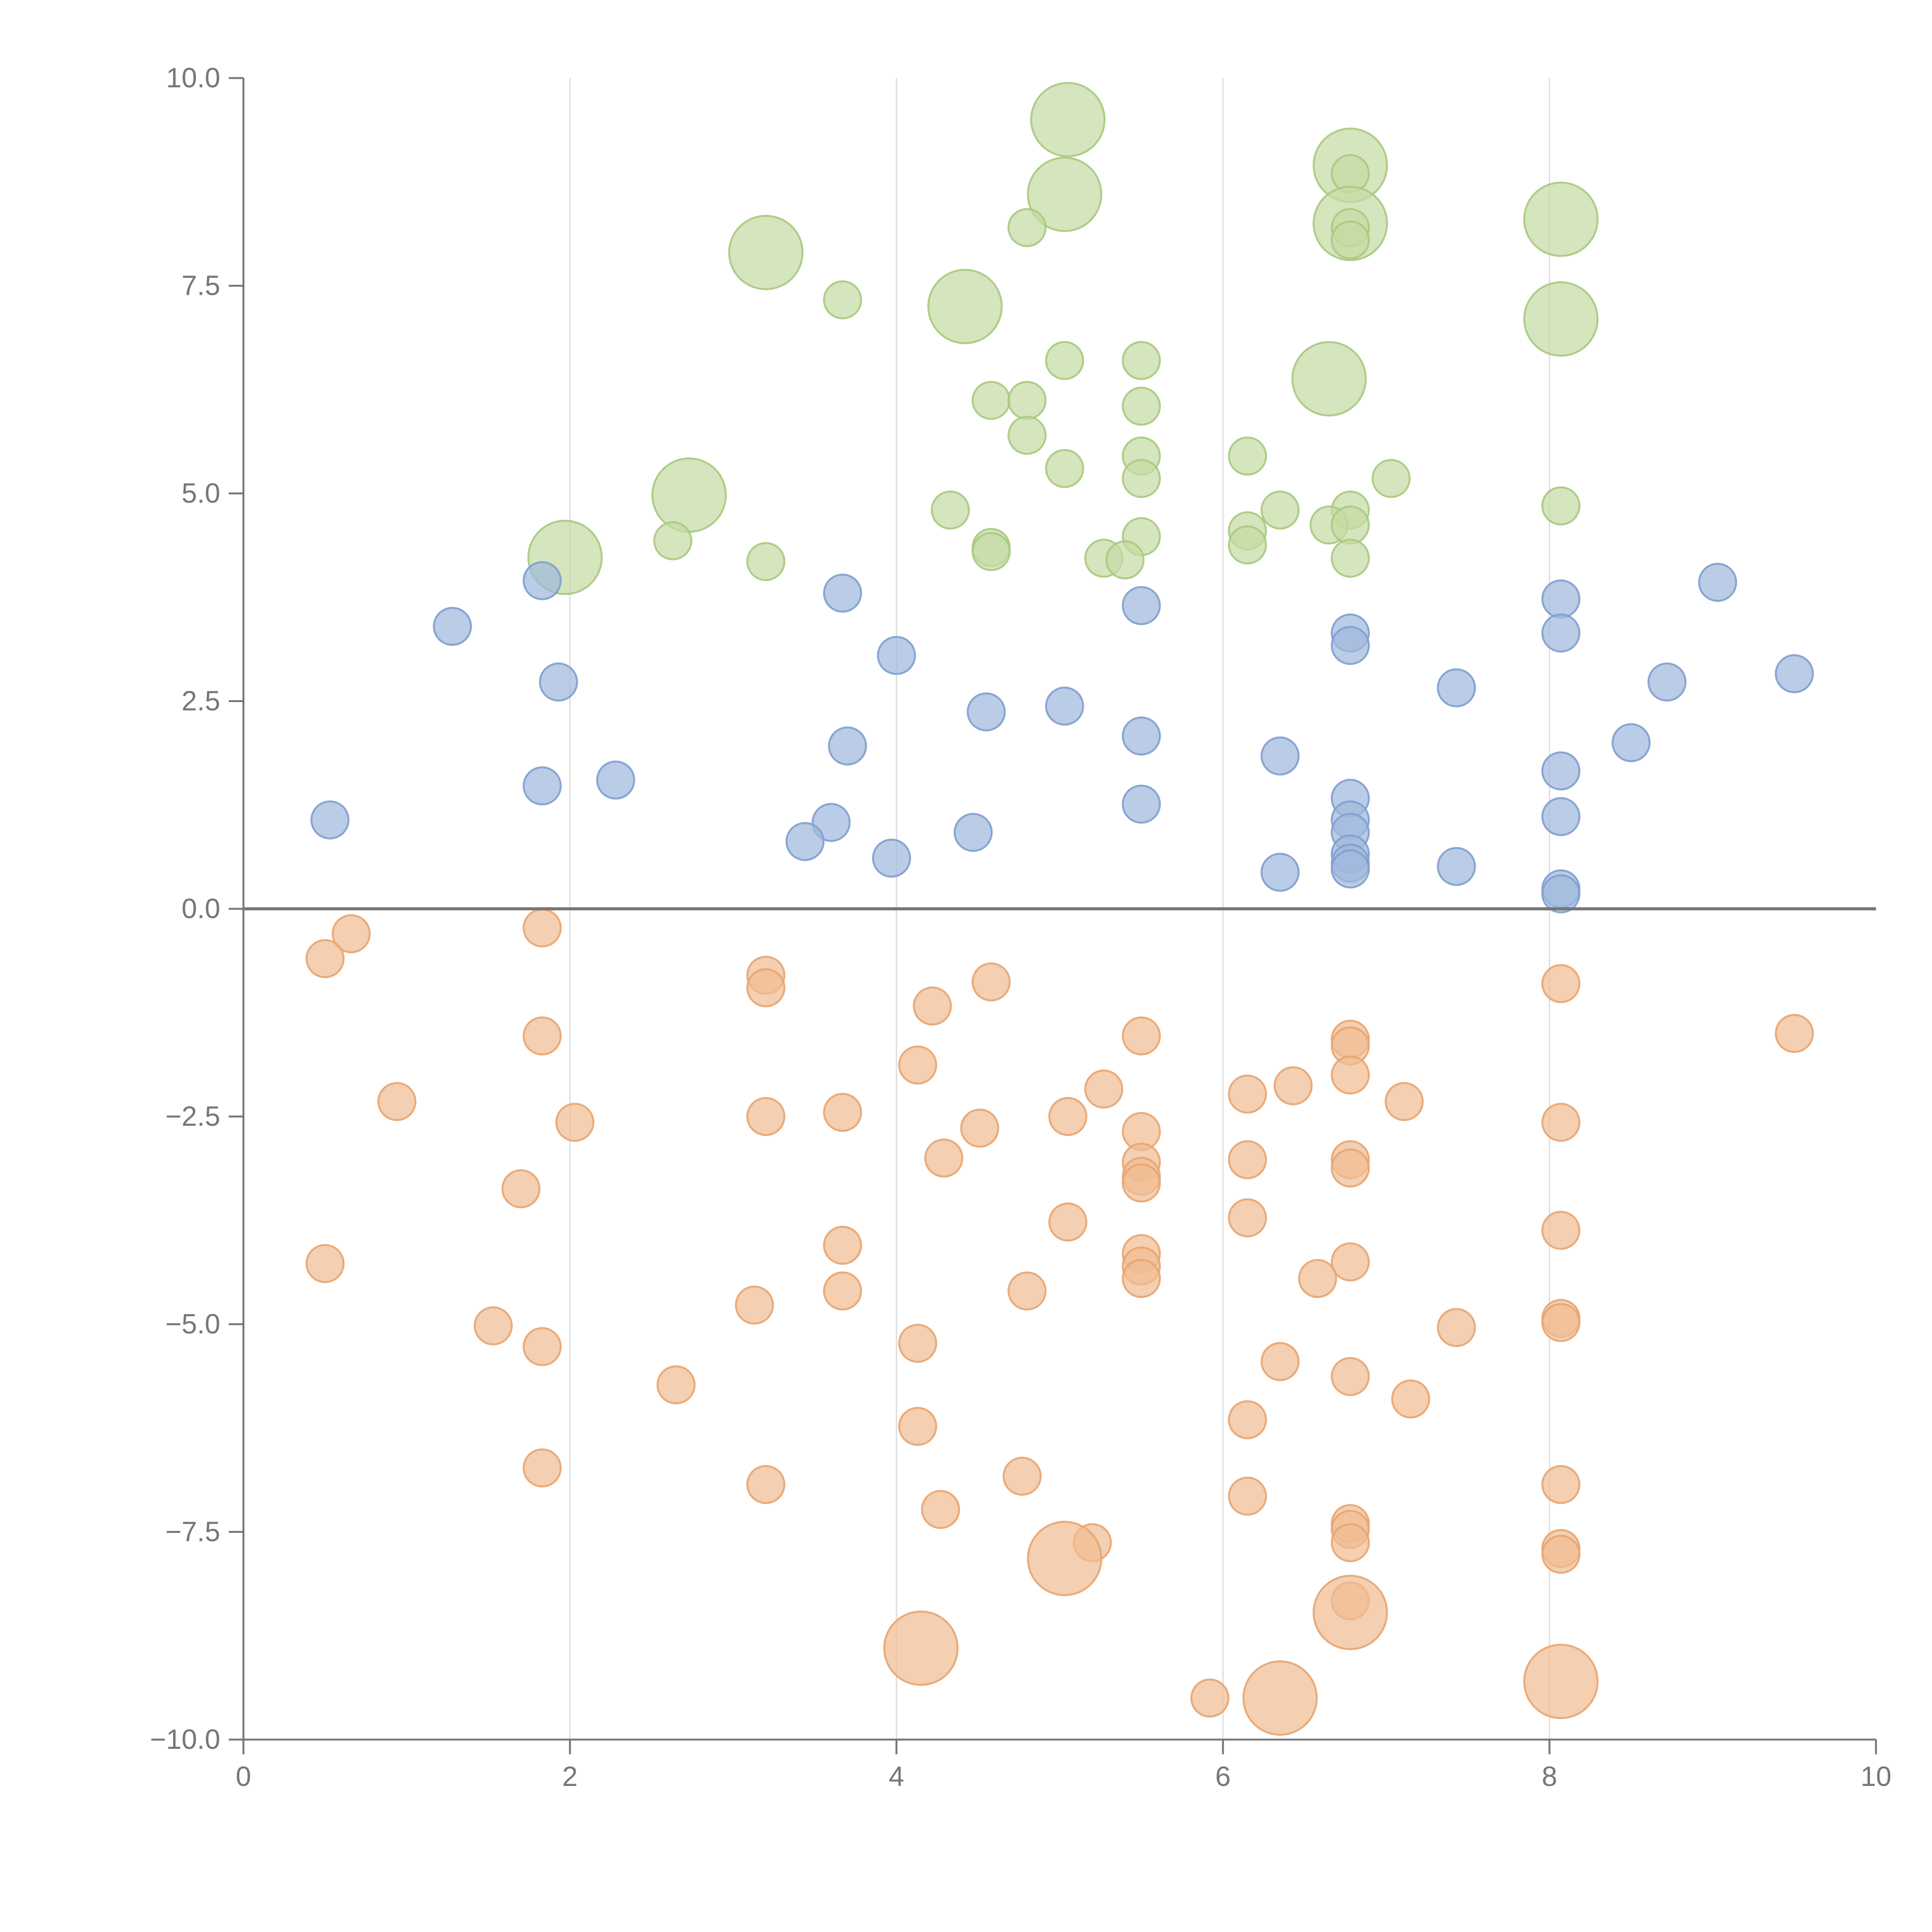  I want to click on y-tick-label-6: −5.0, so click(192, 1325).